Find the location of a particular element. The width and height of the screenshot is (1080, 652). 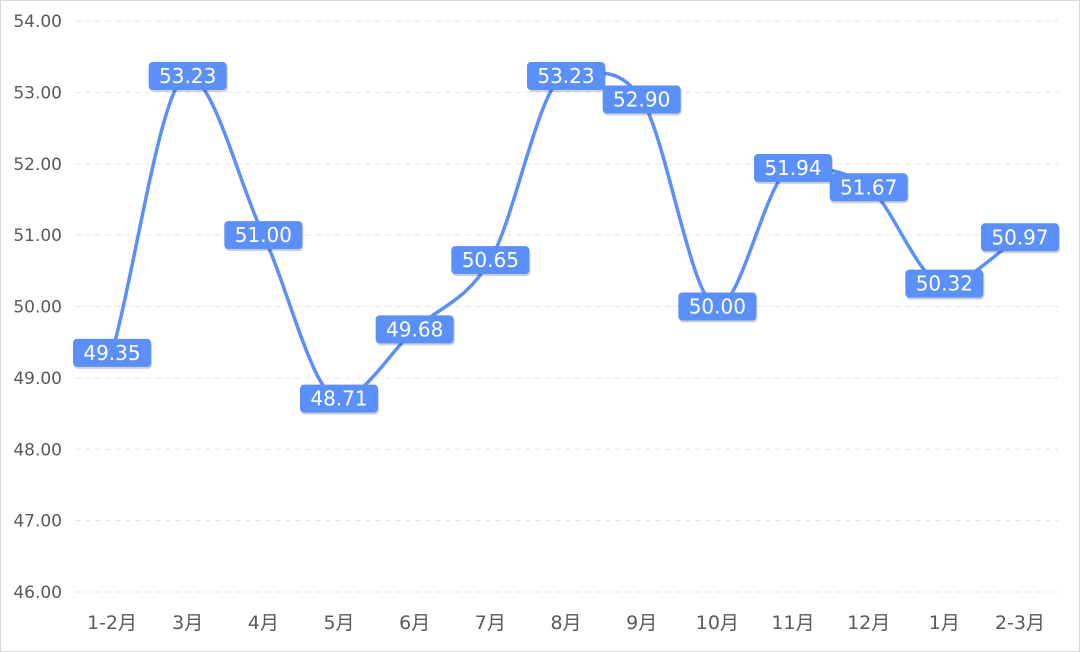

data-label-text: 50.32 is located at coordinates (944, 284).